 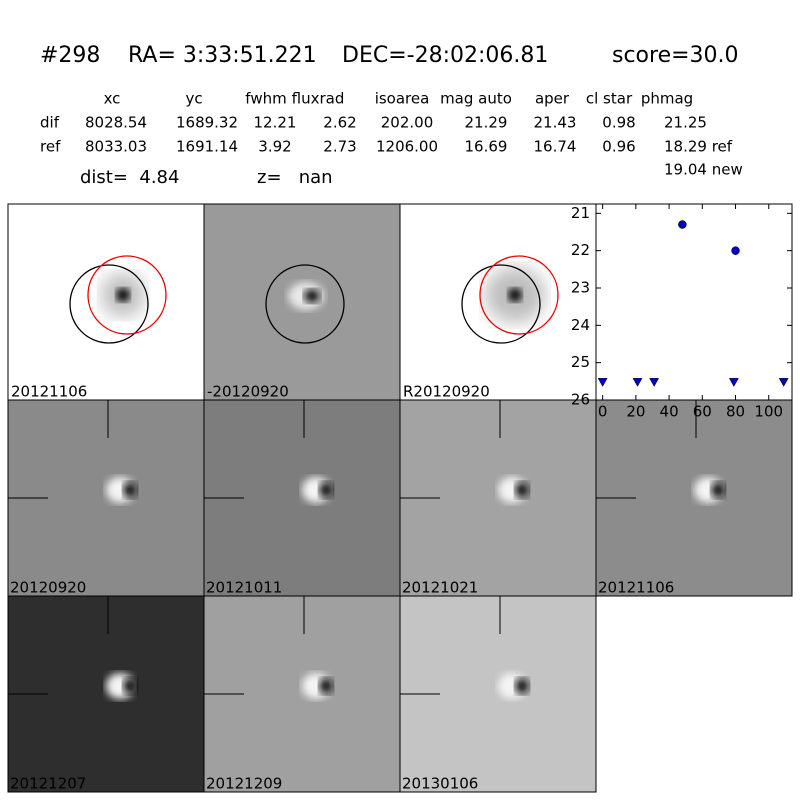 What do you see at coordinates (609, 99) in the screenshot?
I see `column-header: cl star` at bounding box center [609, 99].